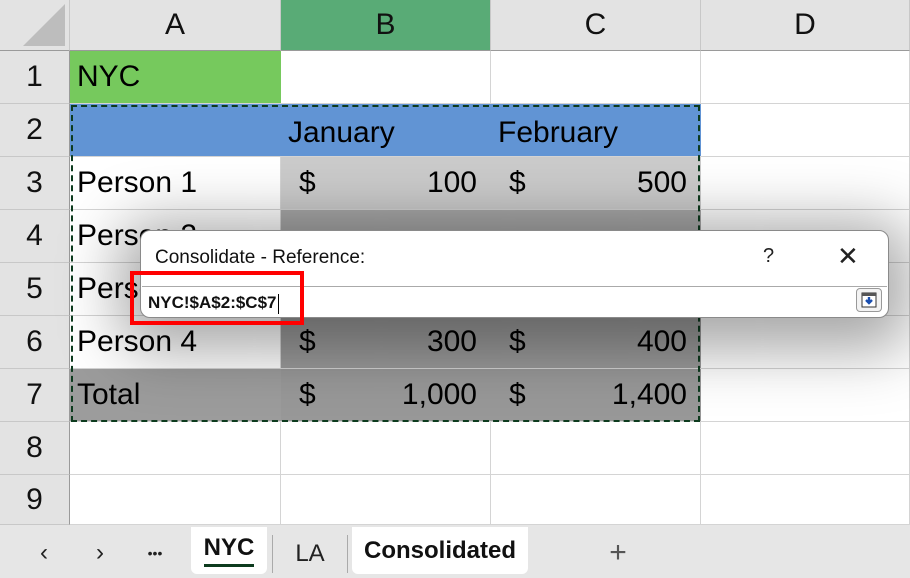  I want to click on add-sheet-button: +, so click(618, 552).